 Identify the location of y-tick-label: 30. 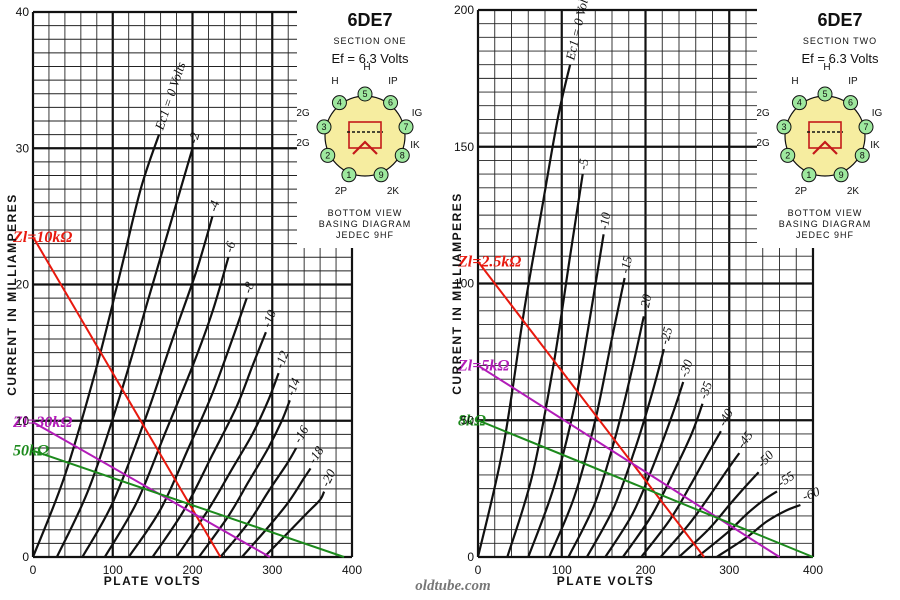
(23, 148).